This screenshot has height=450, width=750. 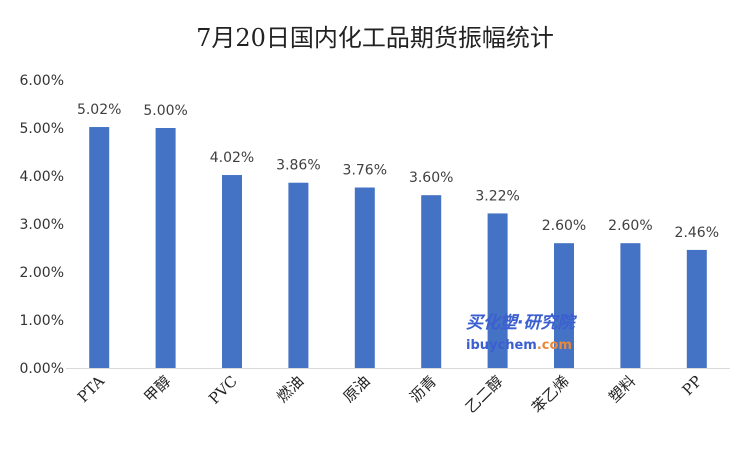 I want to click on y-tick-label: 6.00%, so click(x=42, y=81).